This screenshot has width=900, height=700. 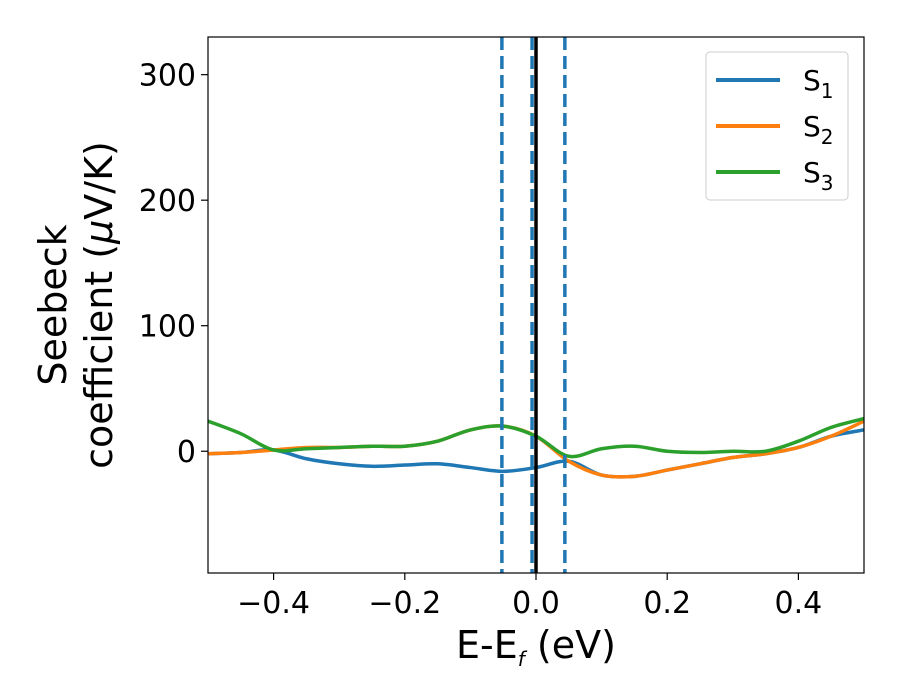 What do you see at coordinates (818, 129) in the screenshot?
I see `legend-label-s2: S2` at bounding box center [818, 129].